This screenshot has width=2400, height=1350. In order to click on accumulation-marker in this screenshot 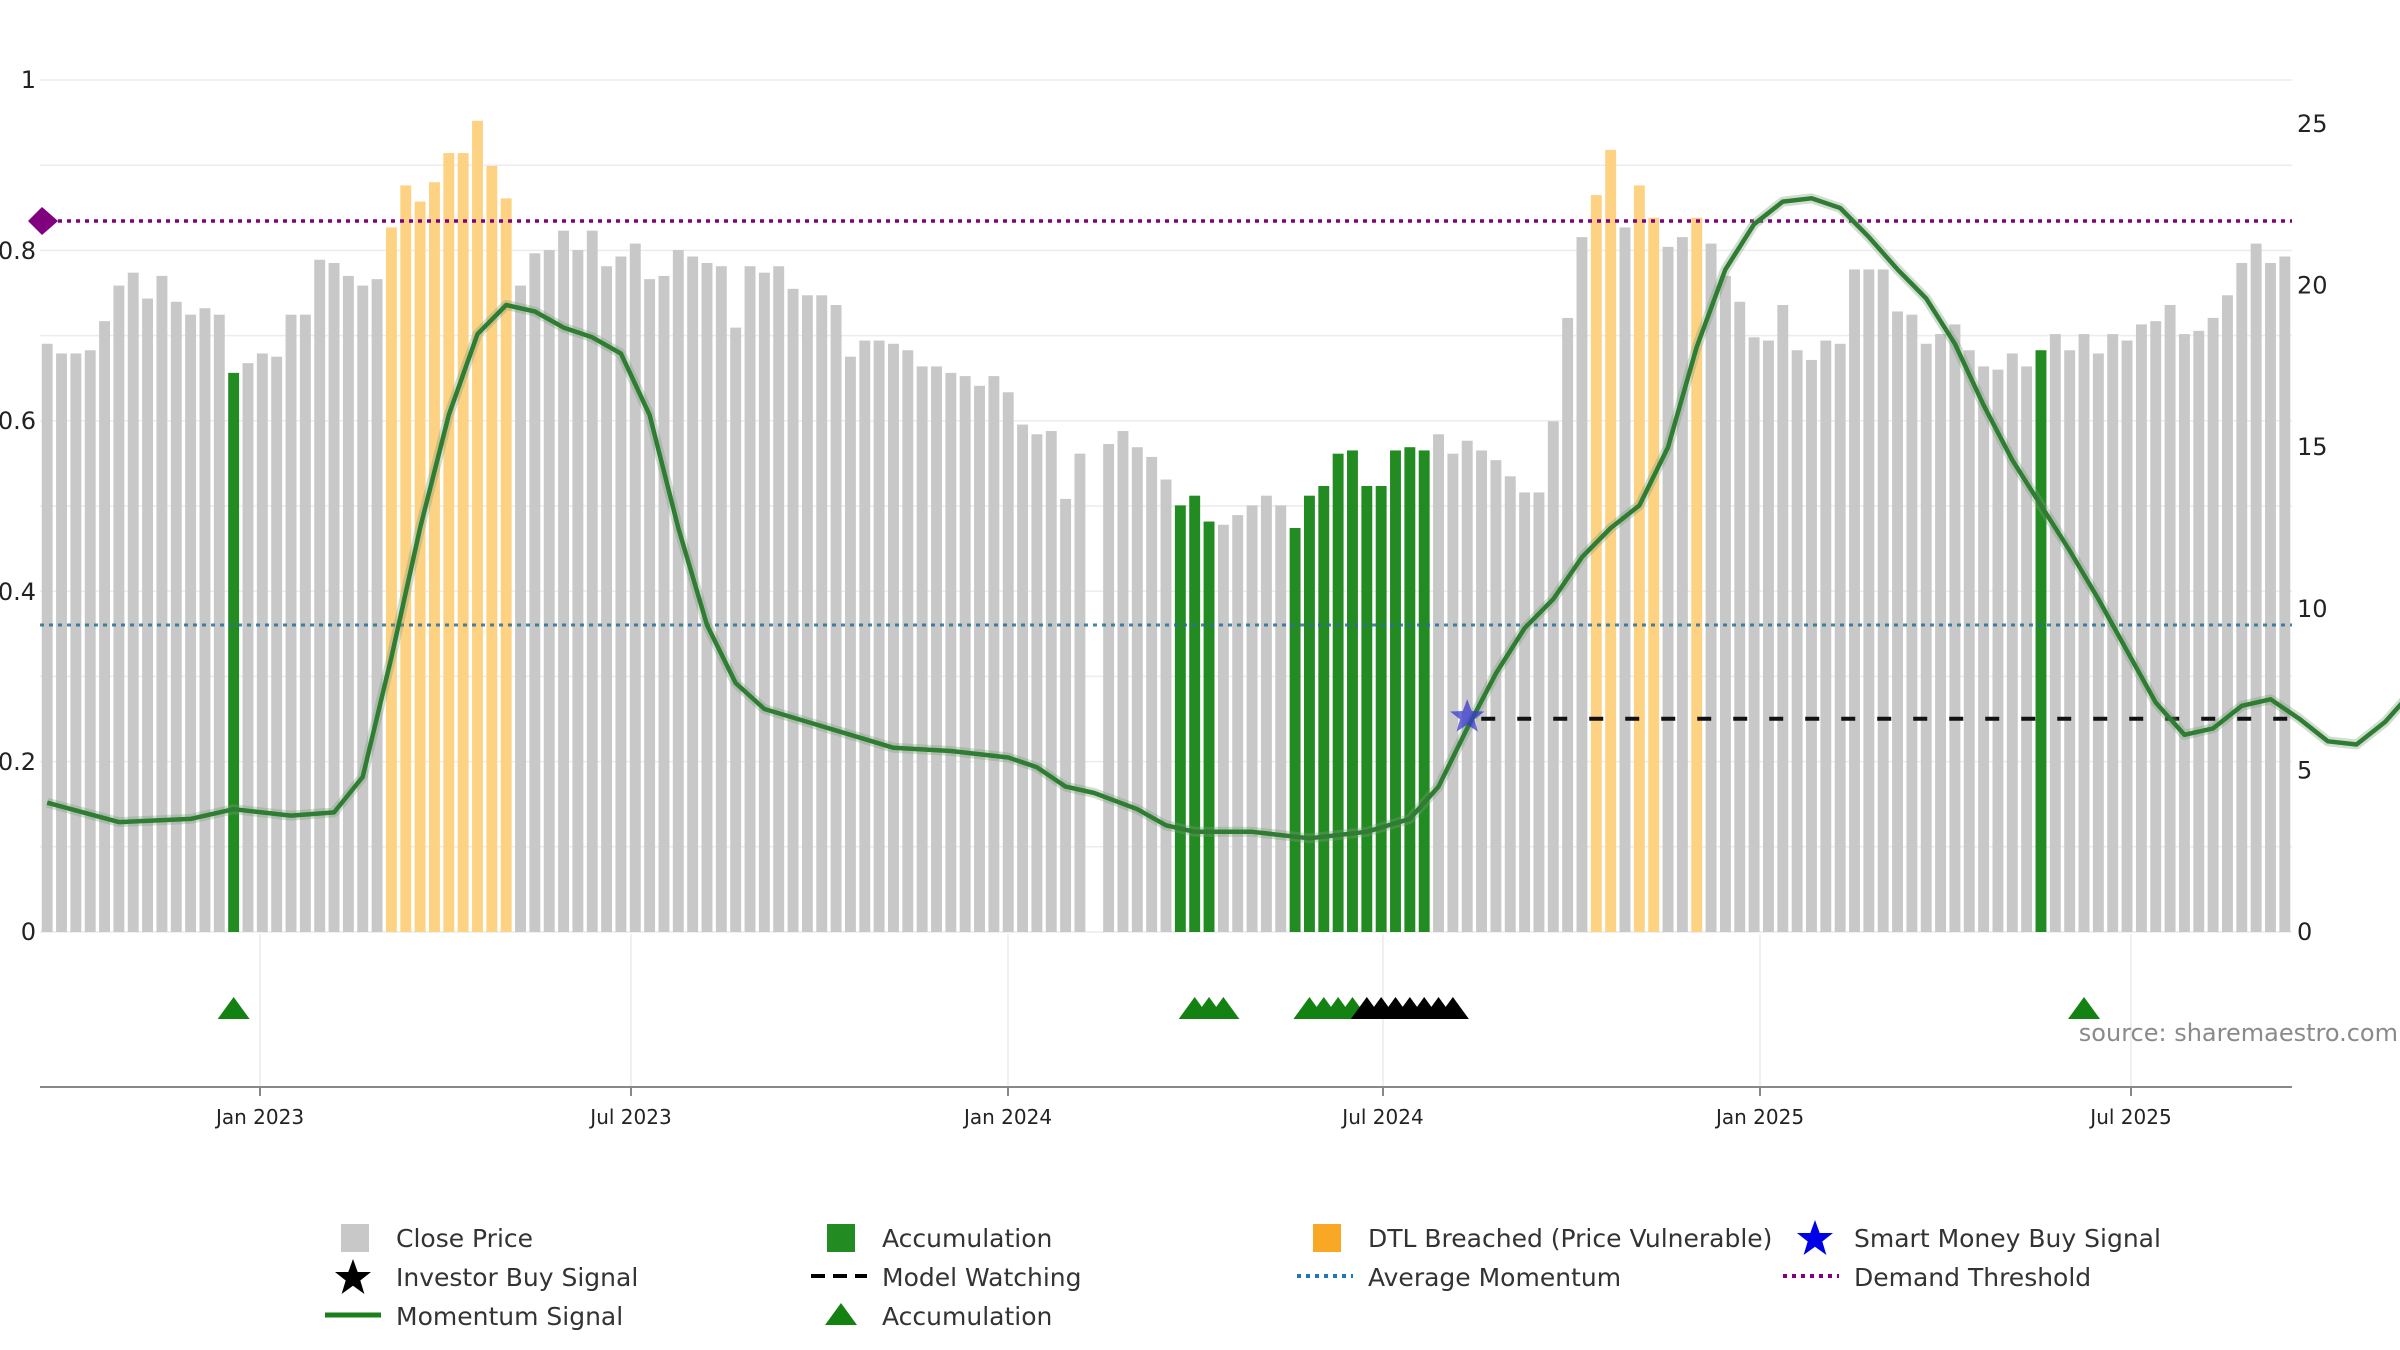, I will do `click(233, 1008)`.